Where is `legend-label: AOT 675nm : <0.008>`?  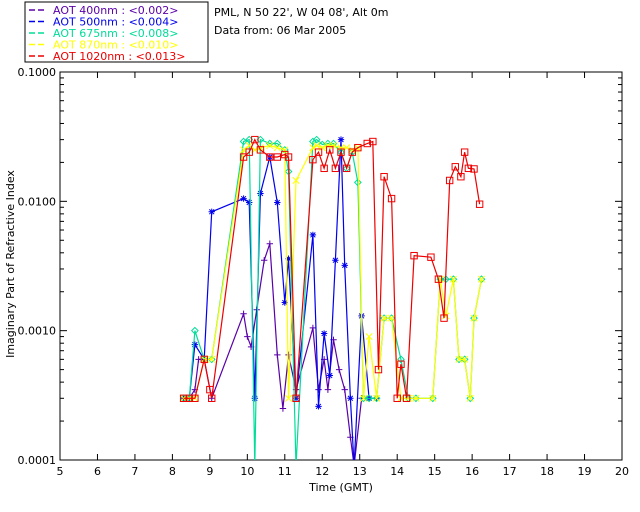
legend-label: AOT 675nm : <0.008> is located at coordinates (116, 33).